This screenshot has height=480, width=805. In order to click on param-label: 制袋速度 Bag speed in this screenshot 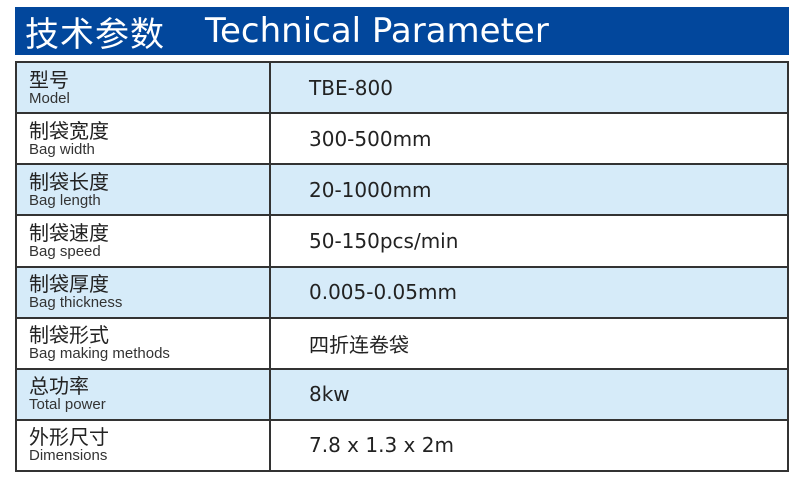, I will do `click(143, 241)`.